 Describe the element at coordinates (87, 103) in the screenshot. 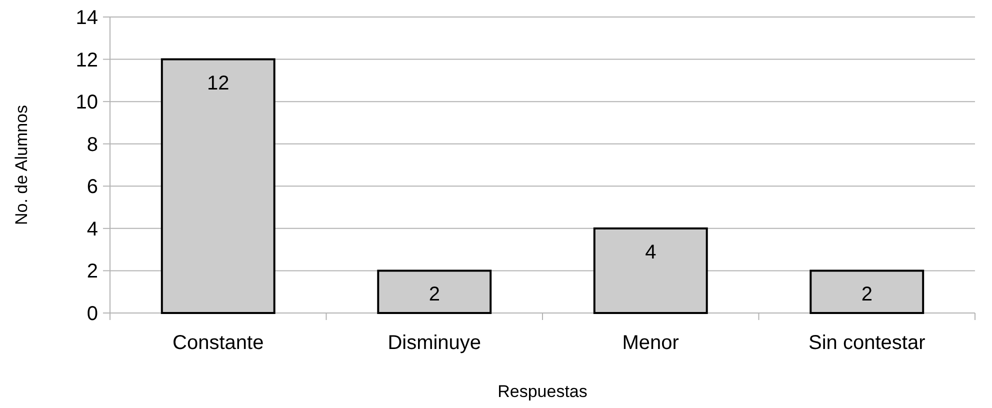

I see `y-tick-label: 10` at that location.